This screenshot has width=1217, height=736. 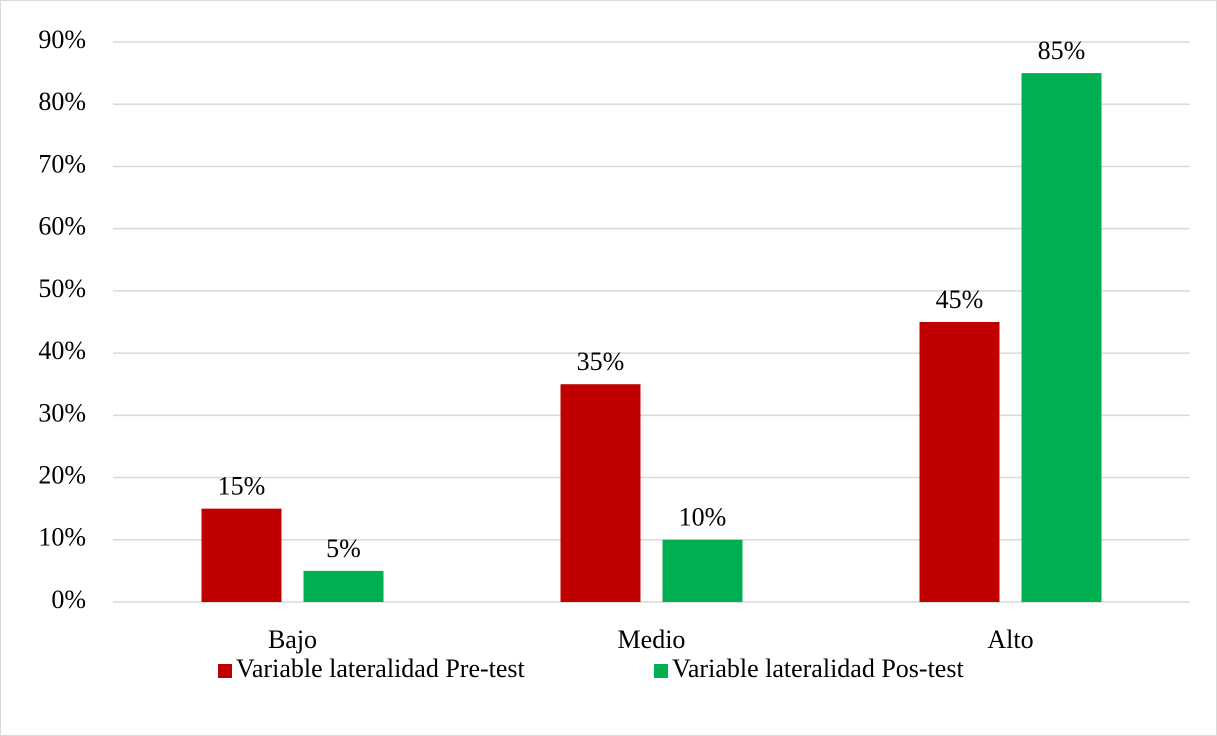 I want to click on y-tick-label: 70%, so click(x=62, y=163).